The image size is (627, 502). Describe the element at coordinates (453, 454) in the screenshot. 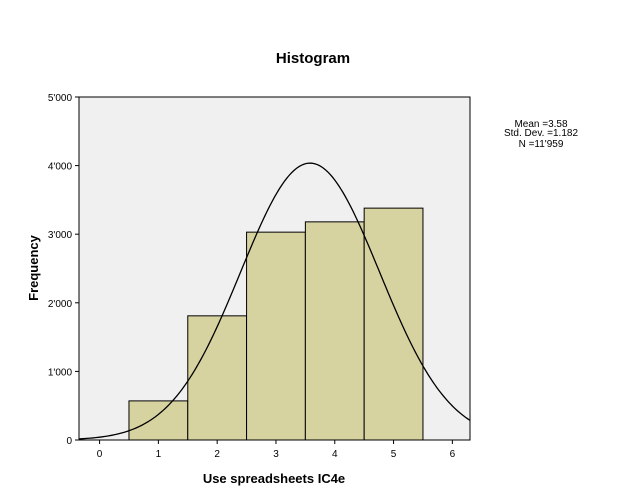

I see `x-tick-label: 6` at that location.